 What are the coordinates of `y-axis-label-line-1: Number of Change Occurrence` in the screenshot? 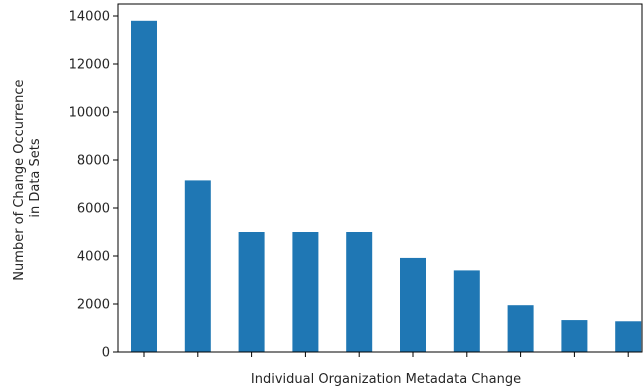 It's located at (19, 179).